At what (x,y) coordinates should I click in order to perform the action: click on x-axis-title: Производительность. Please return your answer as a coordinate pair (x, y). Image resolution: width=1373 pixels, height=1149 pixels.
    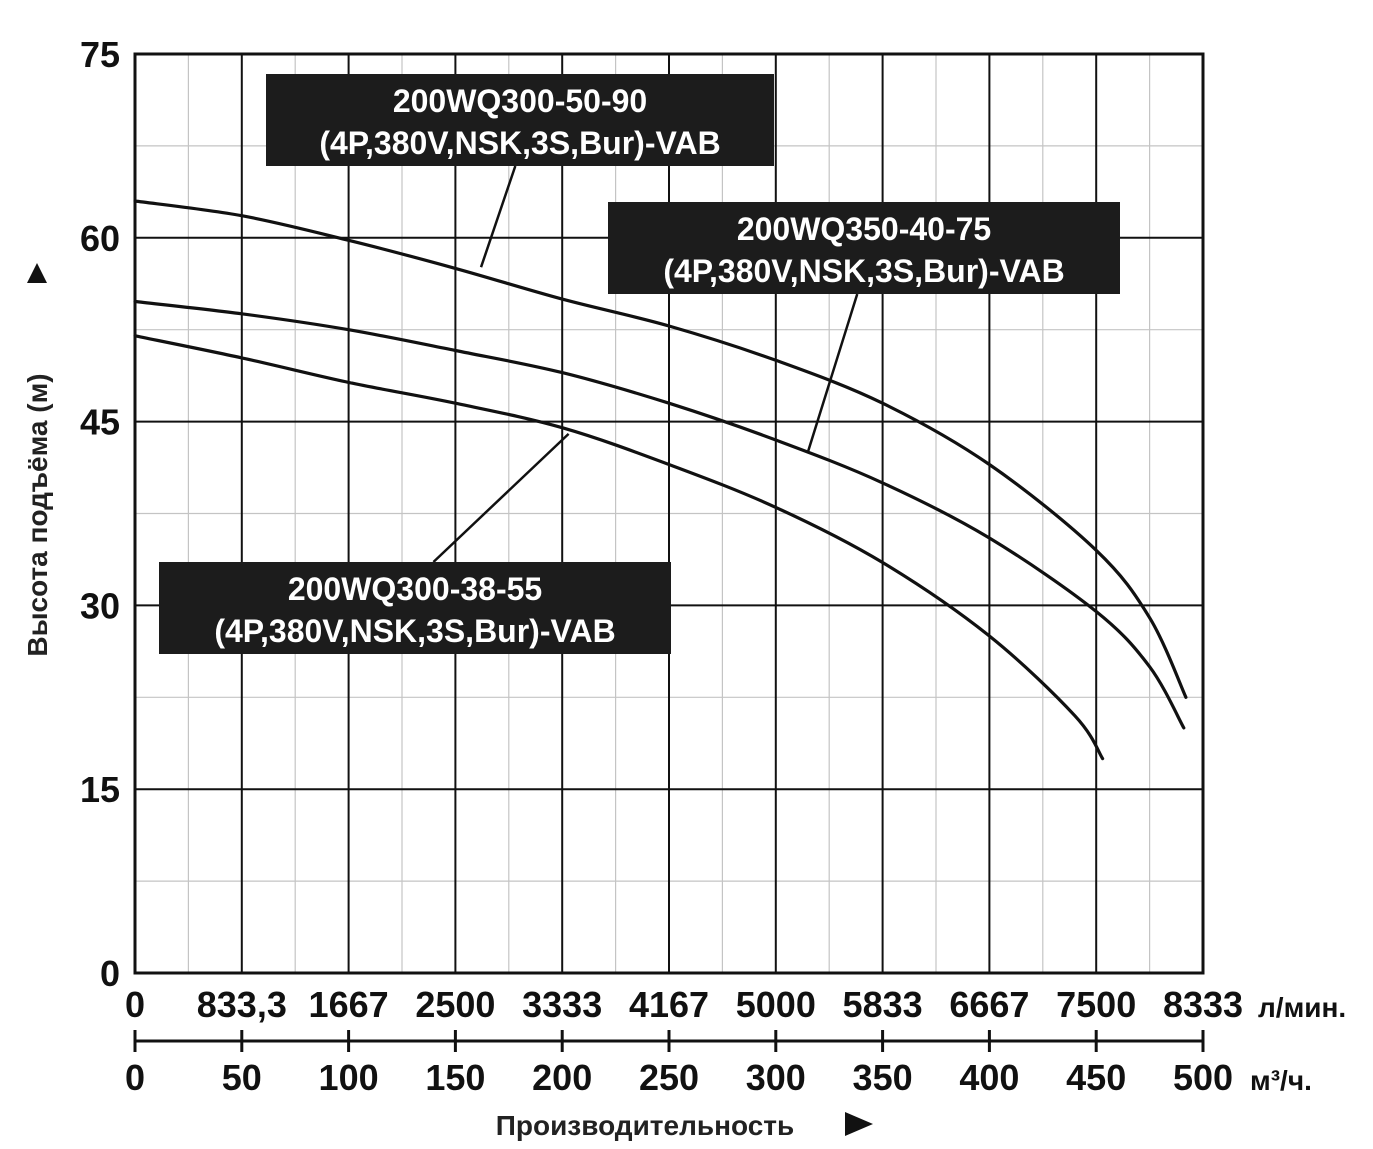
    Looking at the image, I should click on (645, 1125).